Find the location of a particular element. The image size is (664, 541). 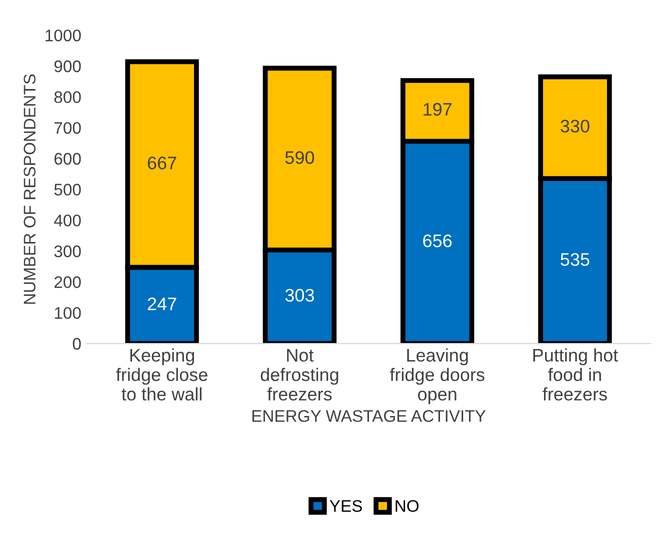

legend-label: NO is located at coordinates (407, 506).